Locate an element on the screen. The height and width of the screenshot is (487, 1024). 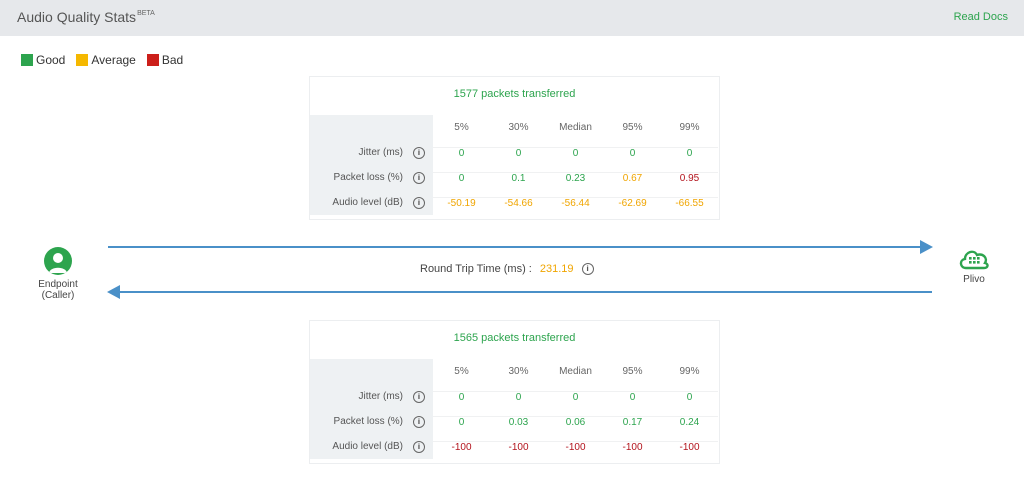
packet-loss-value: 0.24 is located at coordinates (689, 421).